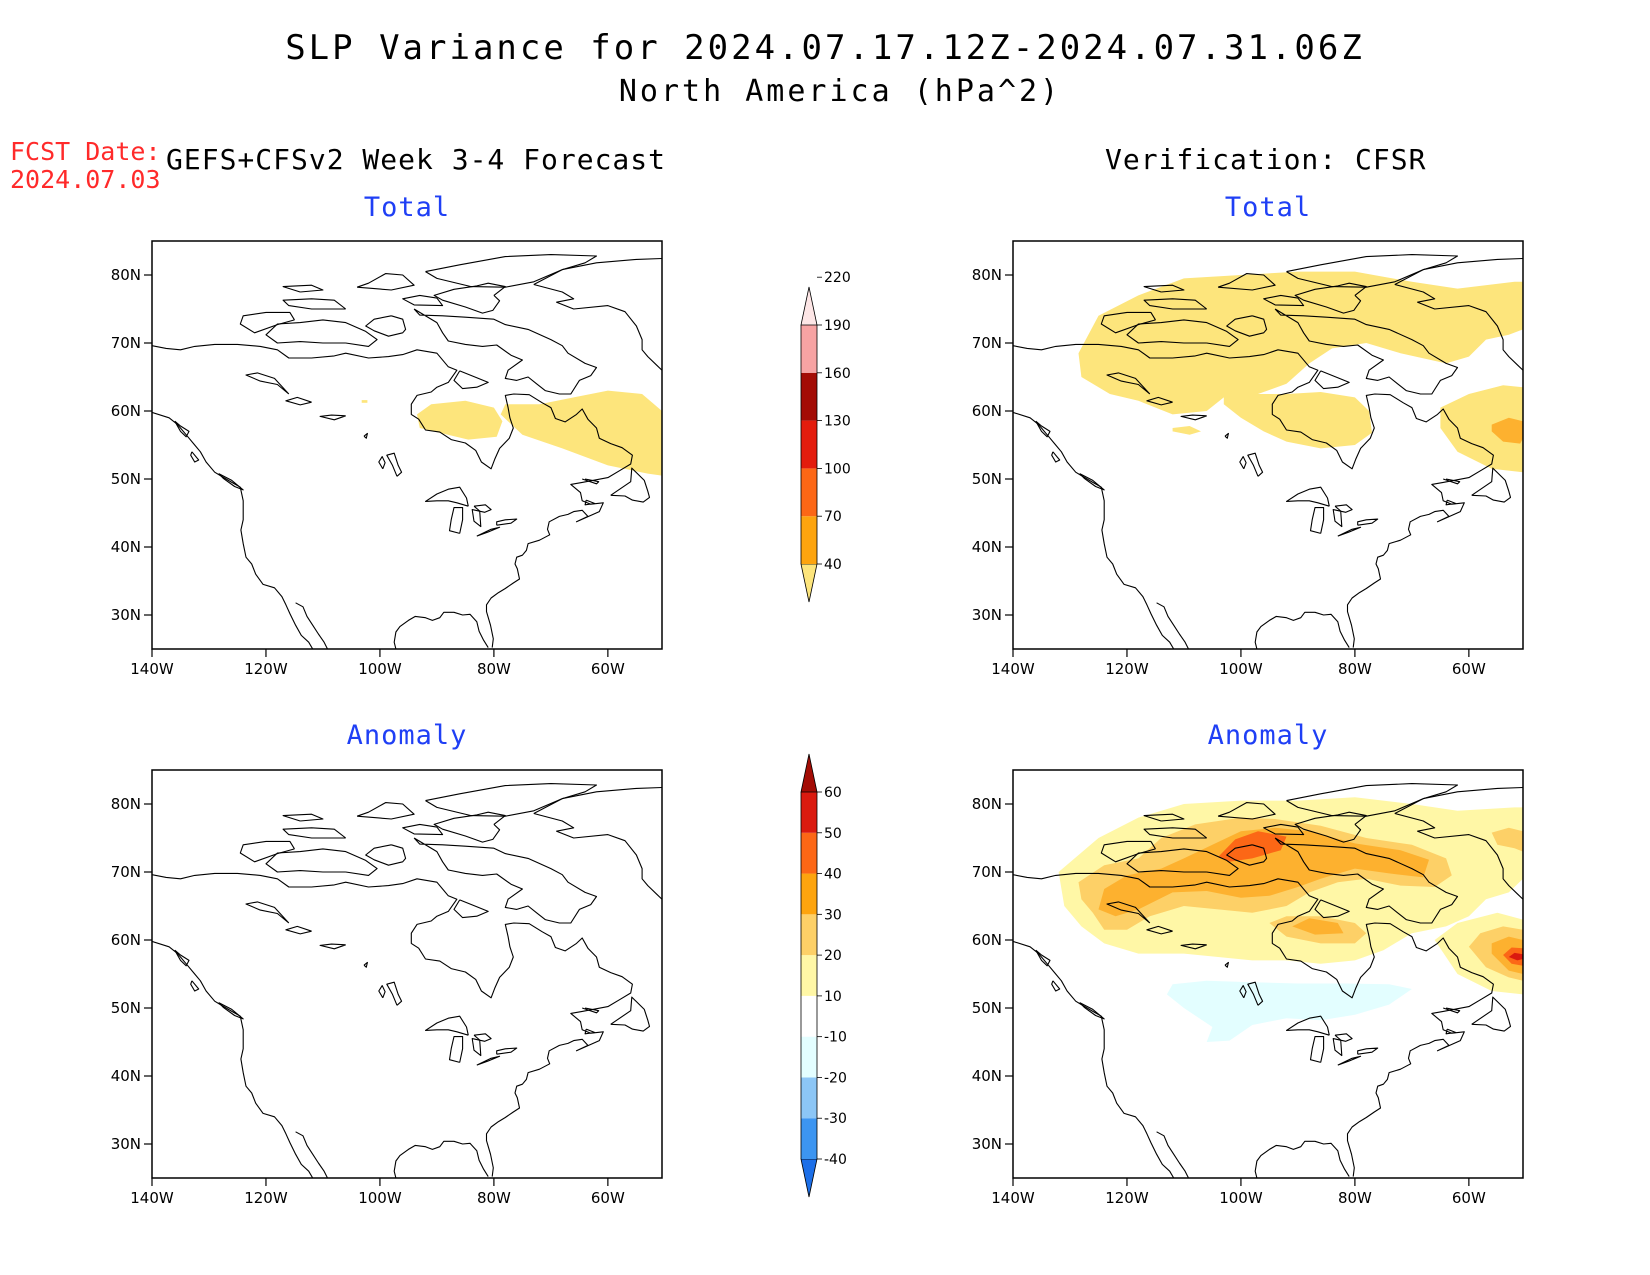 The height and width of the screenshot is (1275, 1650). I want to click on colorbar-label: 20, so click(833, 956).